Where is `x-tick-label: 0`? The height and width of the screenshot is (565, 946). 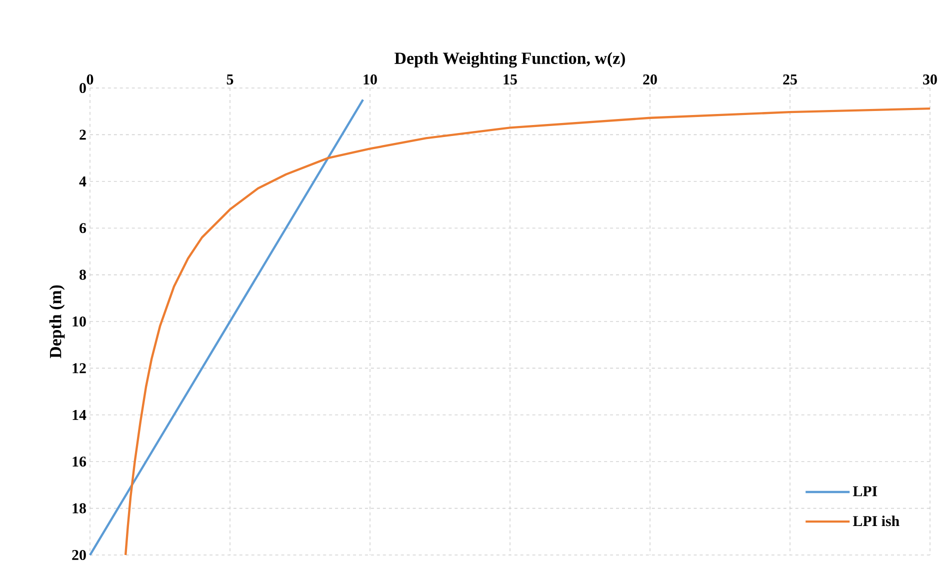 x-tick-label: 0 is located at coordinates (90, 79).